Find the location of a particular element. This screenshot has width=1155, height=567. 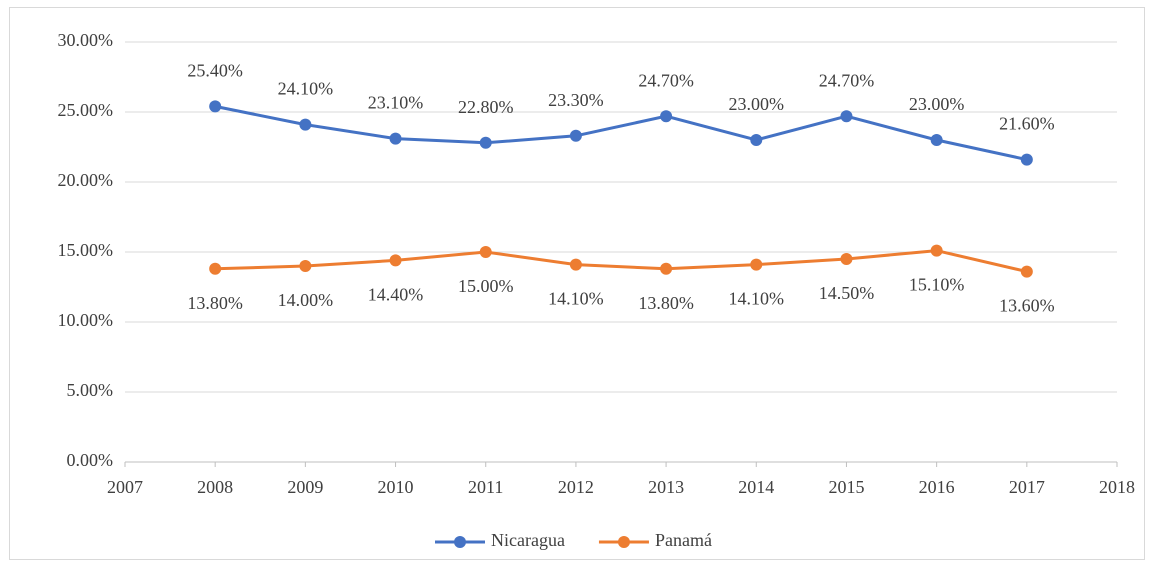

x-tick-label: 2008 is located at coordinates (215, 487).